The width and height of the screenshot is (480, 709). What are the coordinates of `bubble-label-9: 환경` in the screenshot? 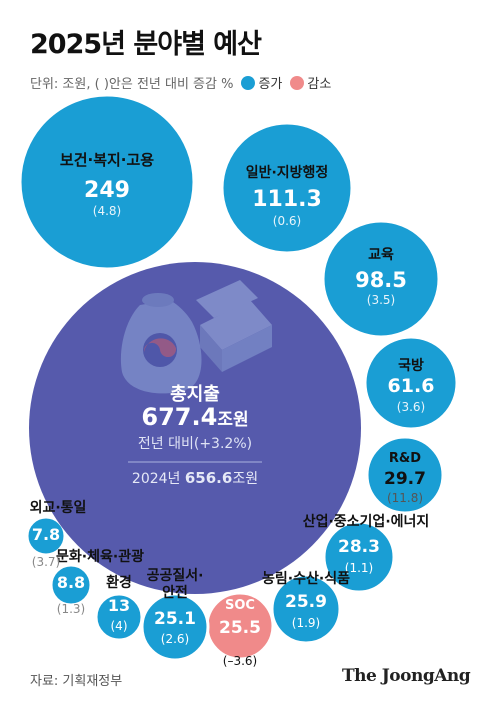 It's located at (119, 582).